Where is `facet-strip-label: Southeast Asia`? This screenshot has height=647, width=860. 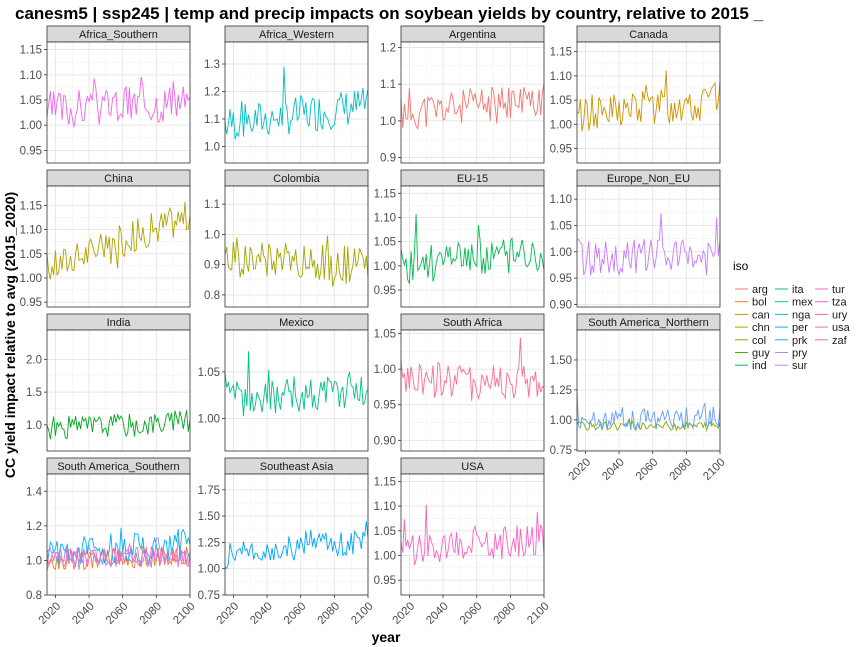
facet-strip-label: Southeast Asia is located at coordinates (297, 467).